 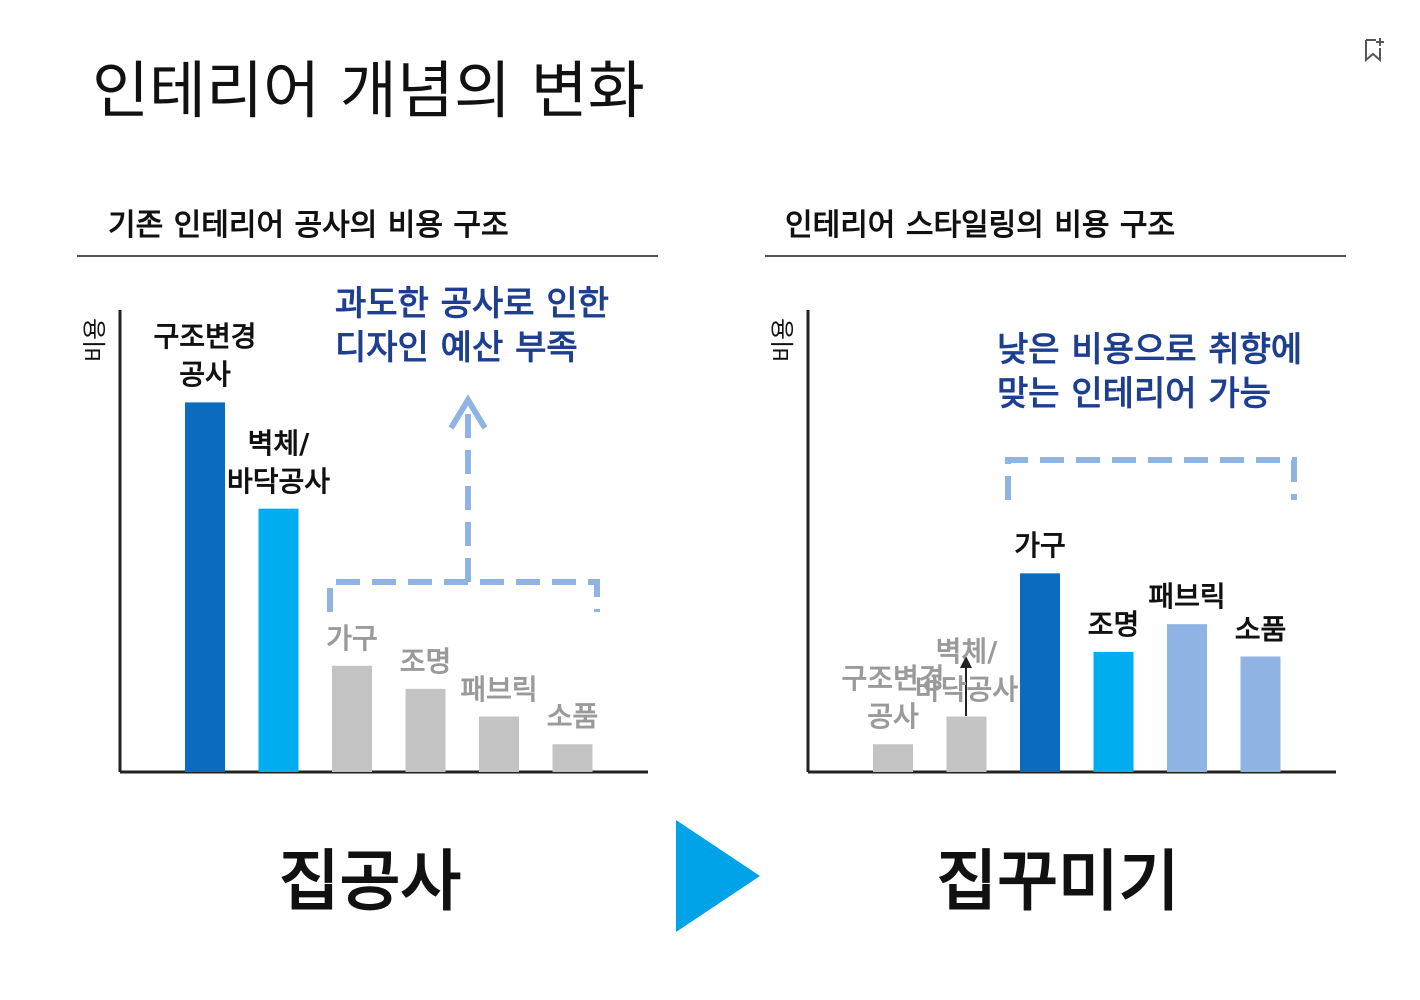 I want to click on chart-title: 인테리어 스타일링의 비용 구조, so click(x=980, y=225).